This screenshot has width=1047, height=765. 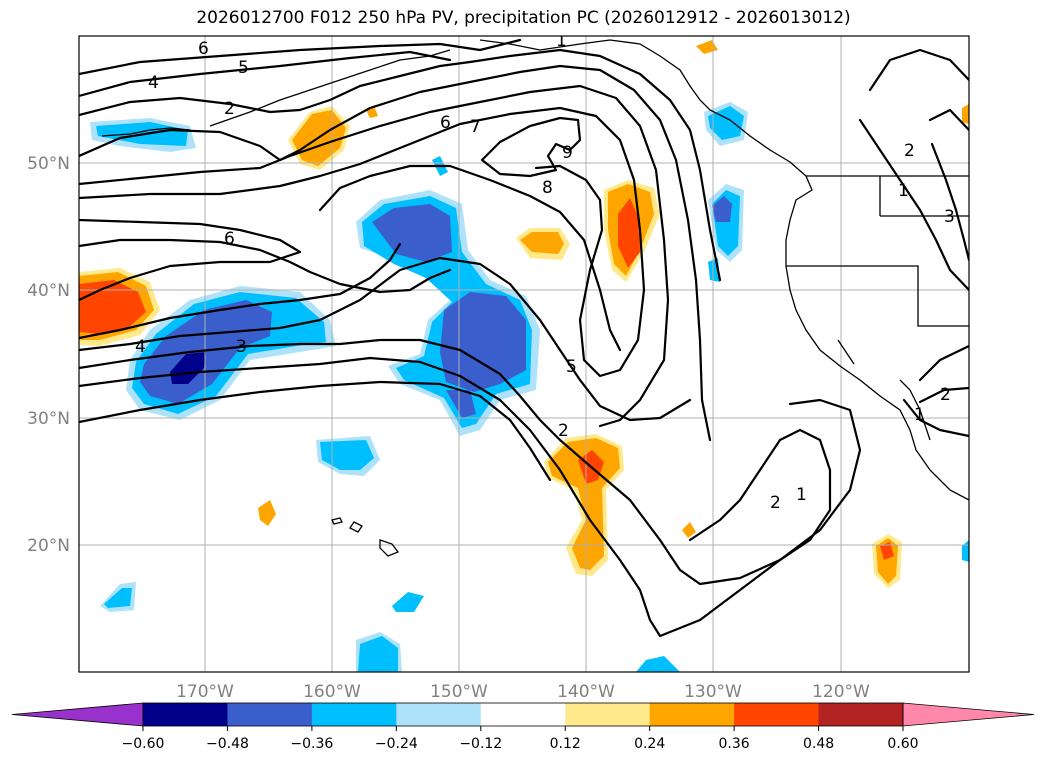 What do you see at coordinates (565, 744) in the screenshot?
I see `colorbar-tick-label: 0.12` at bounding box center [565, 744].